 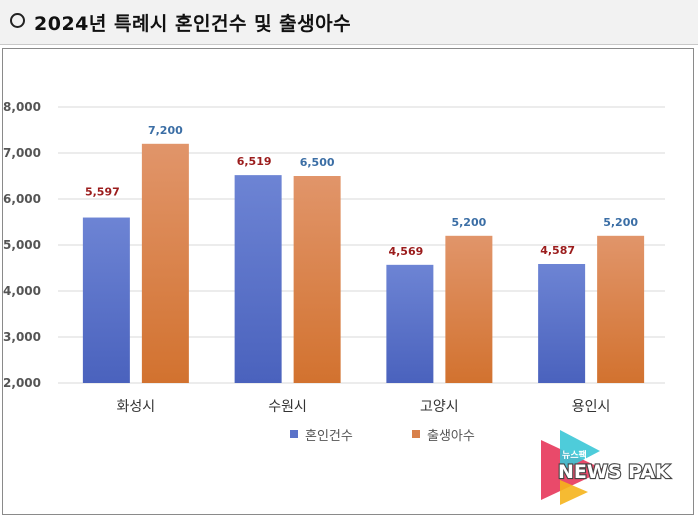 I want to click on data-label-혼인건수-고양시: 4,569, so click(x=405, y=251).